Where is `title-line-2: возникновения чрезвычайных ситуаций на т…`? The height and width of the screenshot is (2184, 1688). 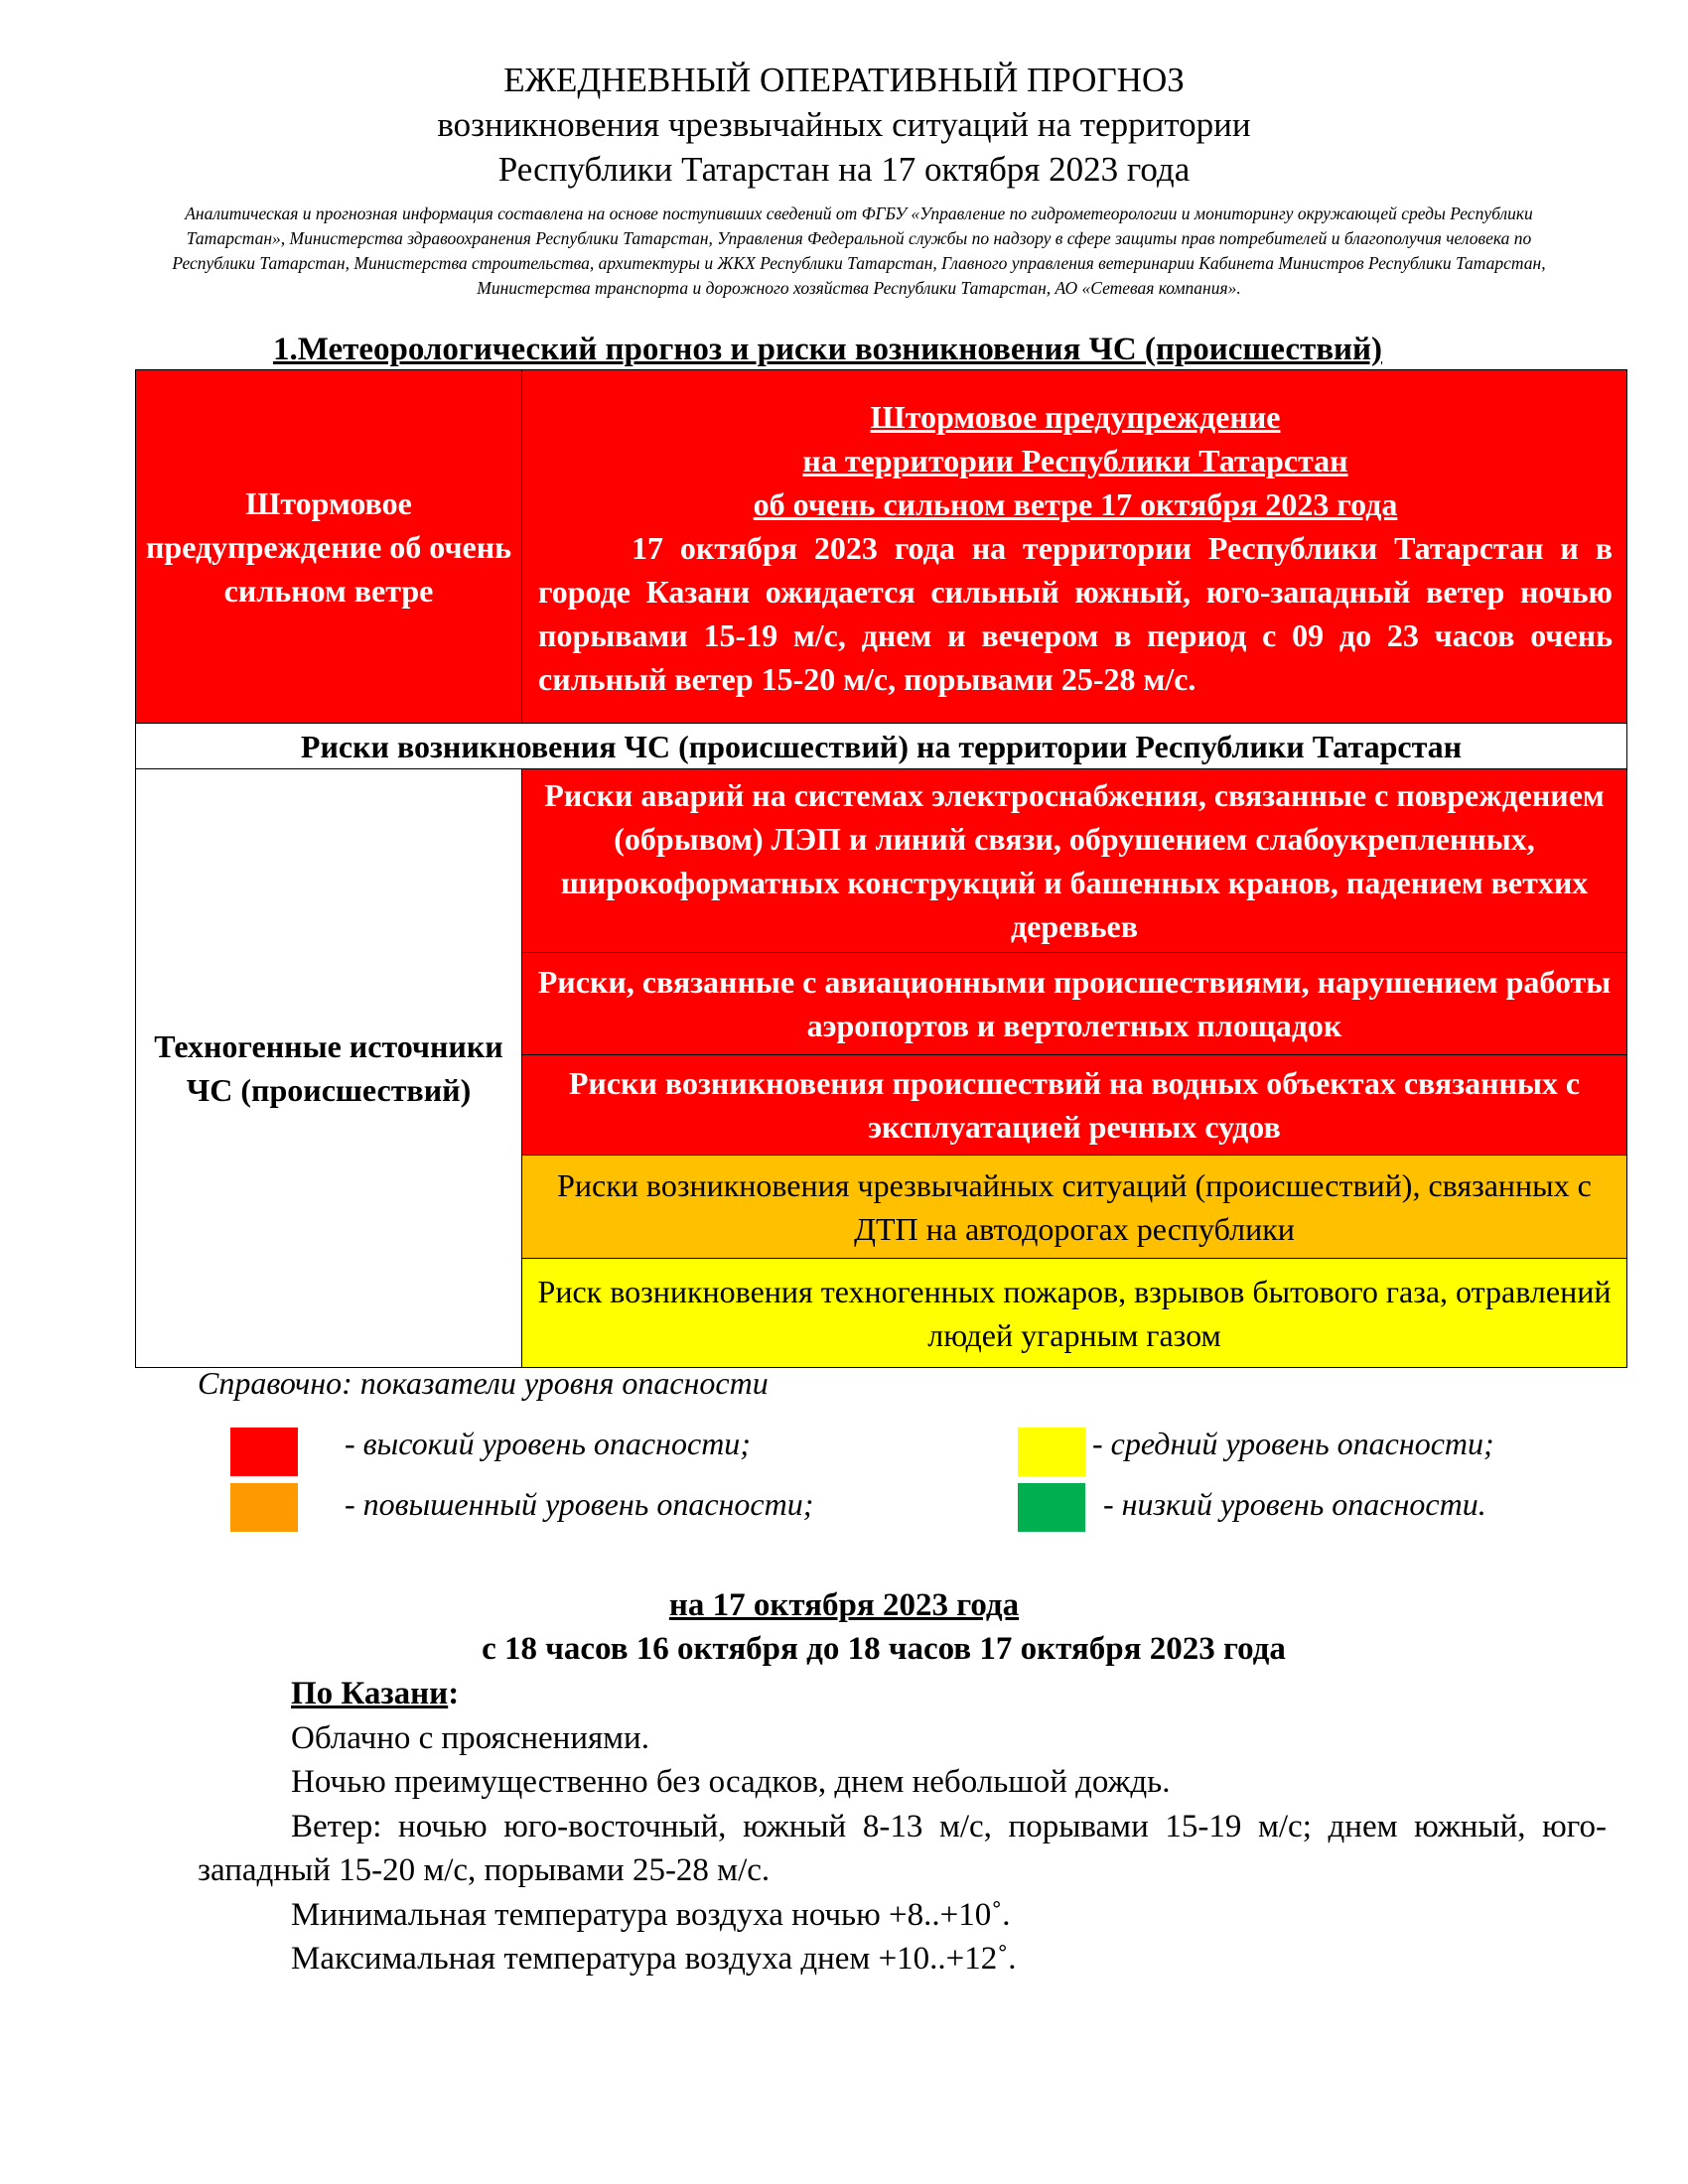 title-line-2: возникновения чрезвычайных ситуаций на т… is located at coordinates (844, 124).